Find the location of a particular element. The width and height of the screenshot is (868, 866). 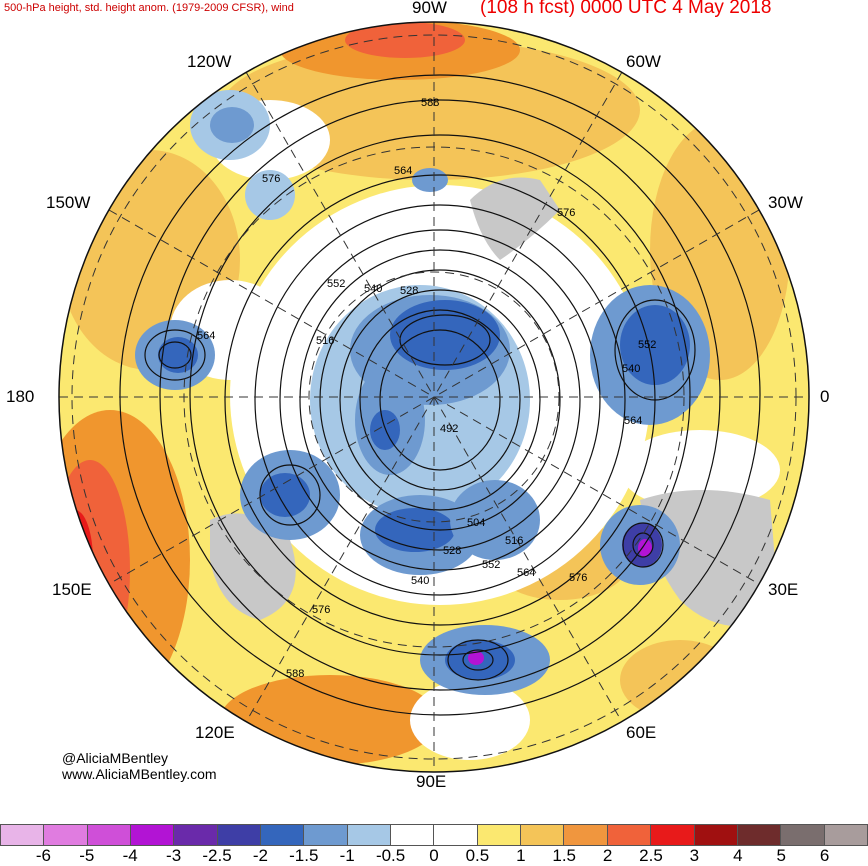

forecast-time-title: (108 h fcst) 0000 UTC 4 May 2018 is located at coordinates (626, 9).